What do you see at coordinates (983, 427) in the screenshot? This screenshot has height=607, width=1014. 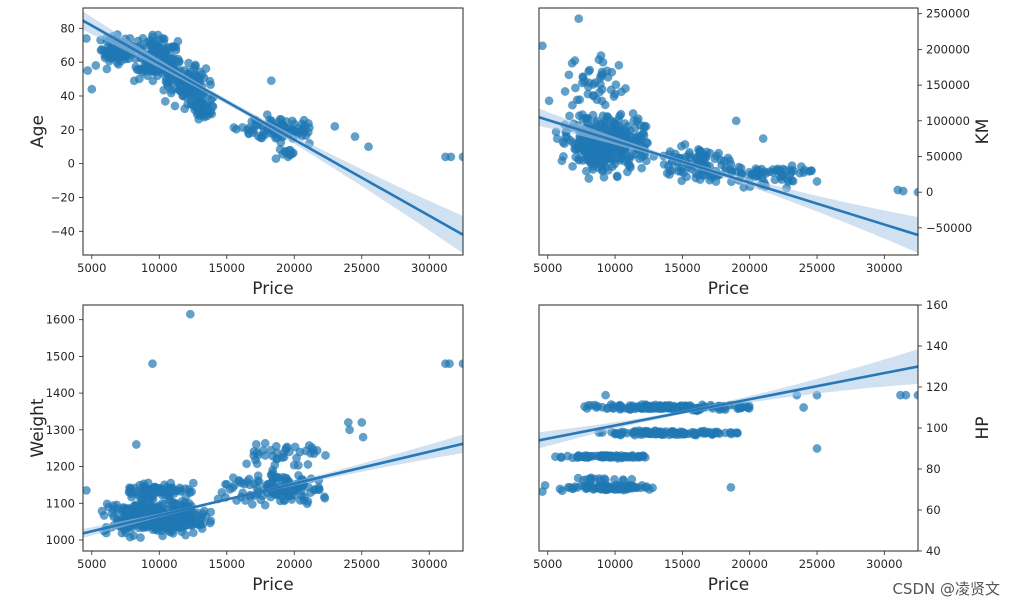 I see `y-axis-label: HP` at bounding box center [983, 427].